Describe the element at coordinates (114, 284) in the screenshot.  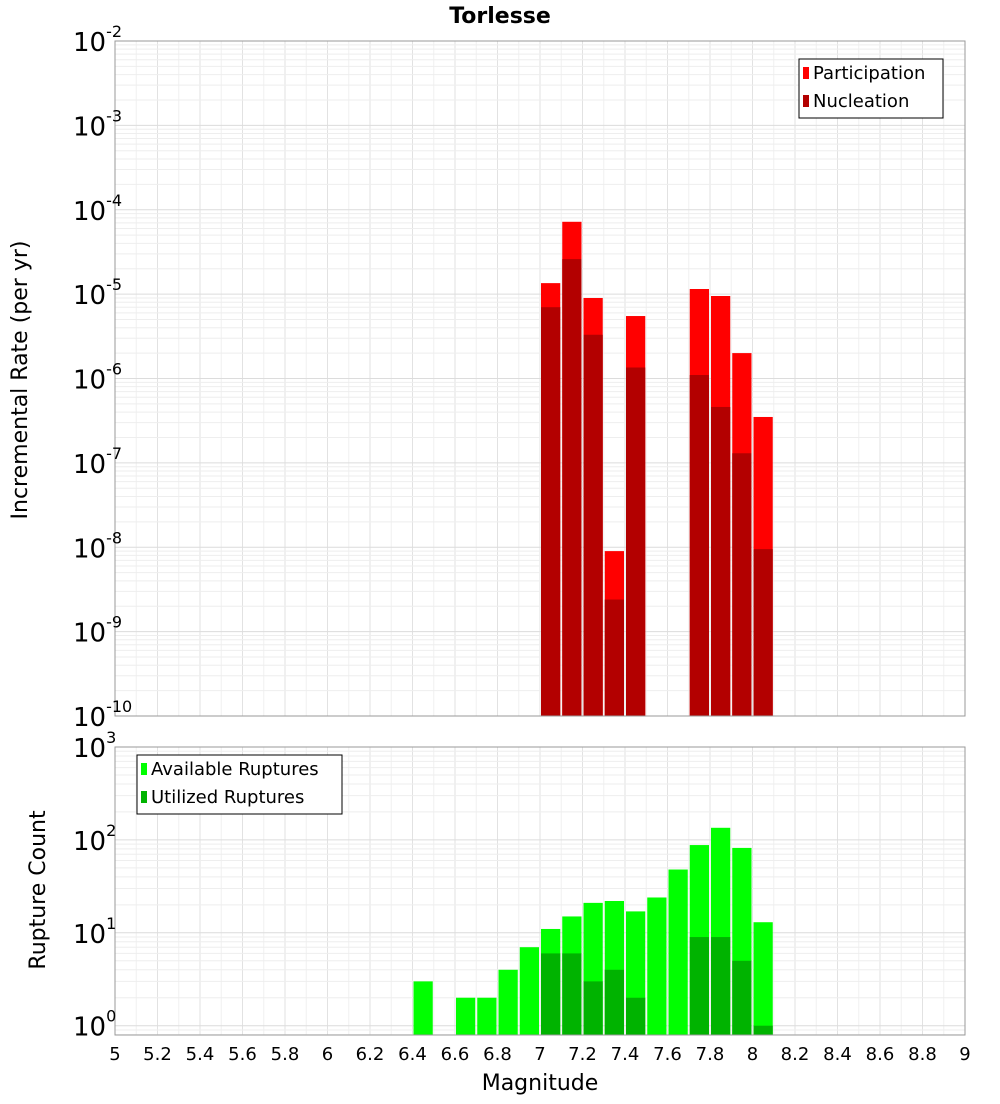
I see `y-tick-exponent: -5` at that location.